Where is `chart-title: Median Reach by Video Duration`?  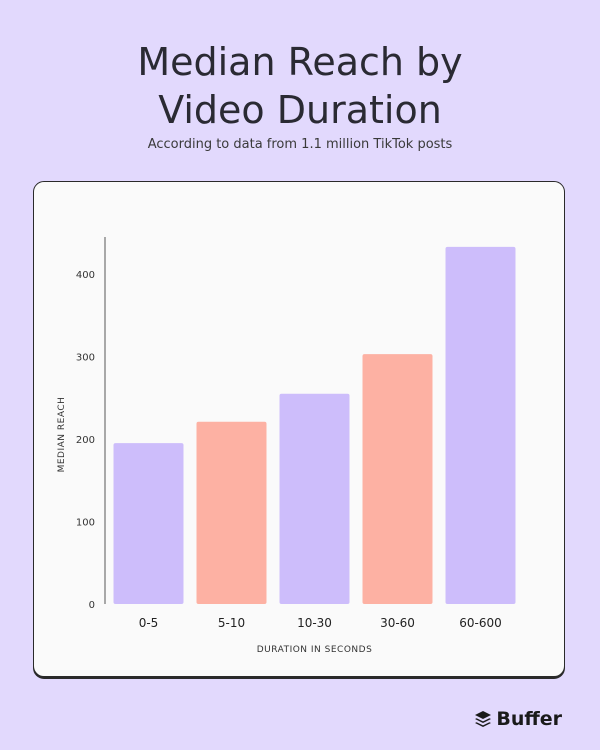 chart-title: Median Reach by Video Duration is located at coordinates (300, 86).